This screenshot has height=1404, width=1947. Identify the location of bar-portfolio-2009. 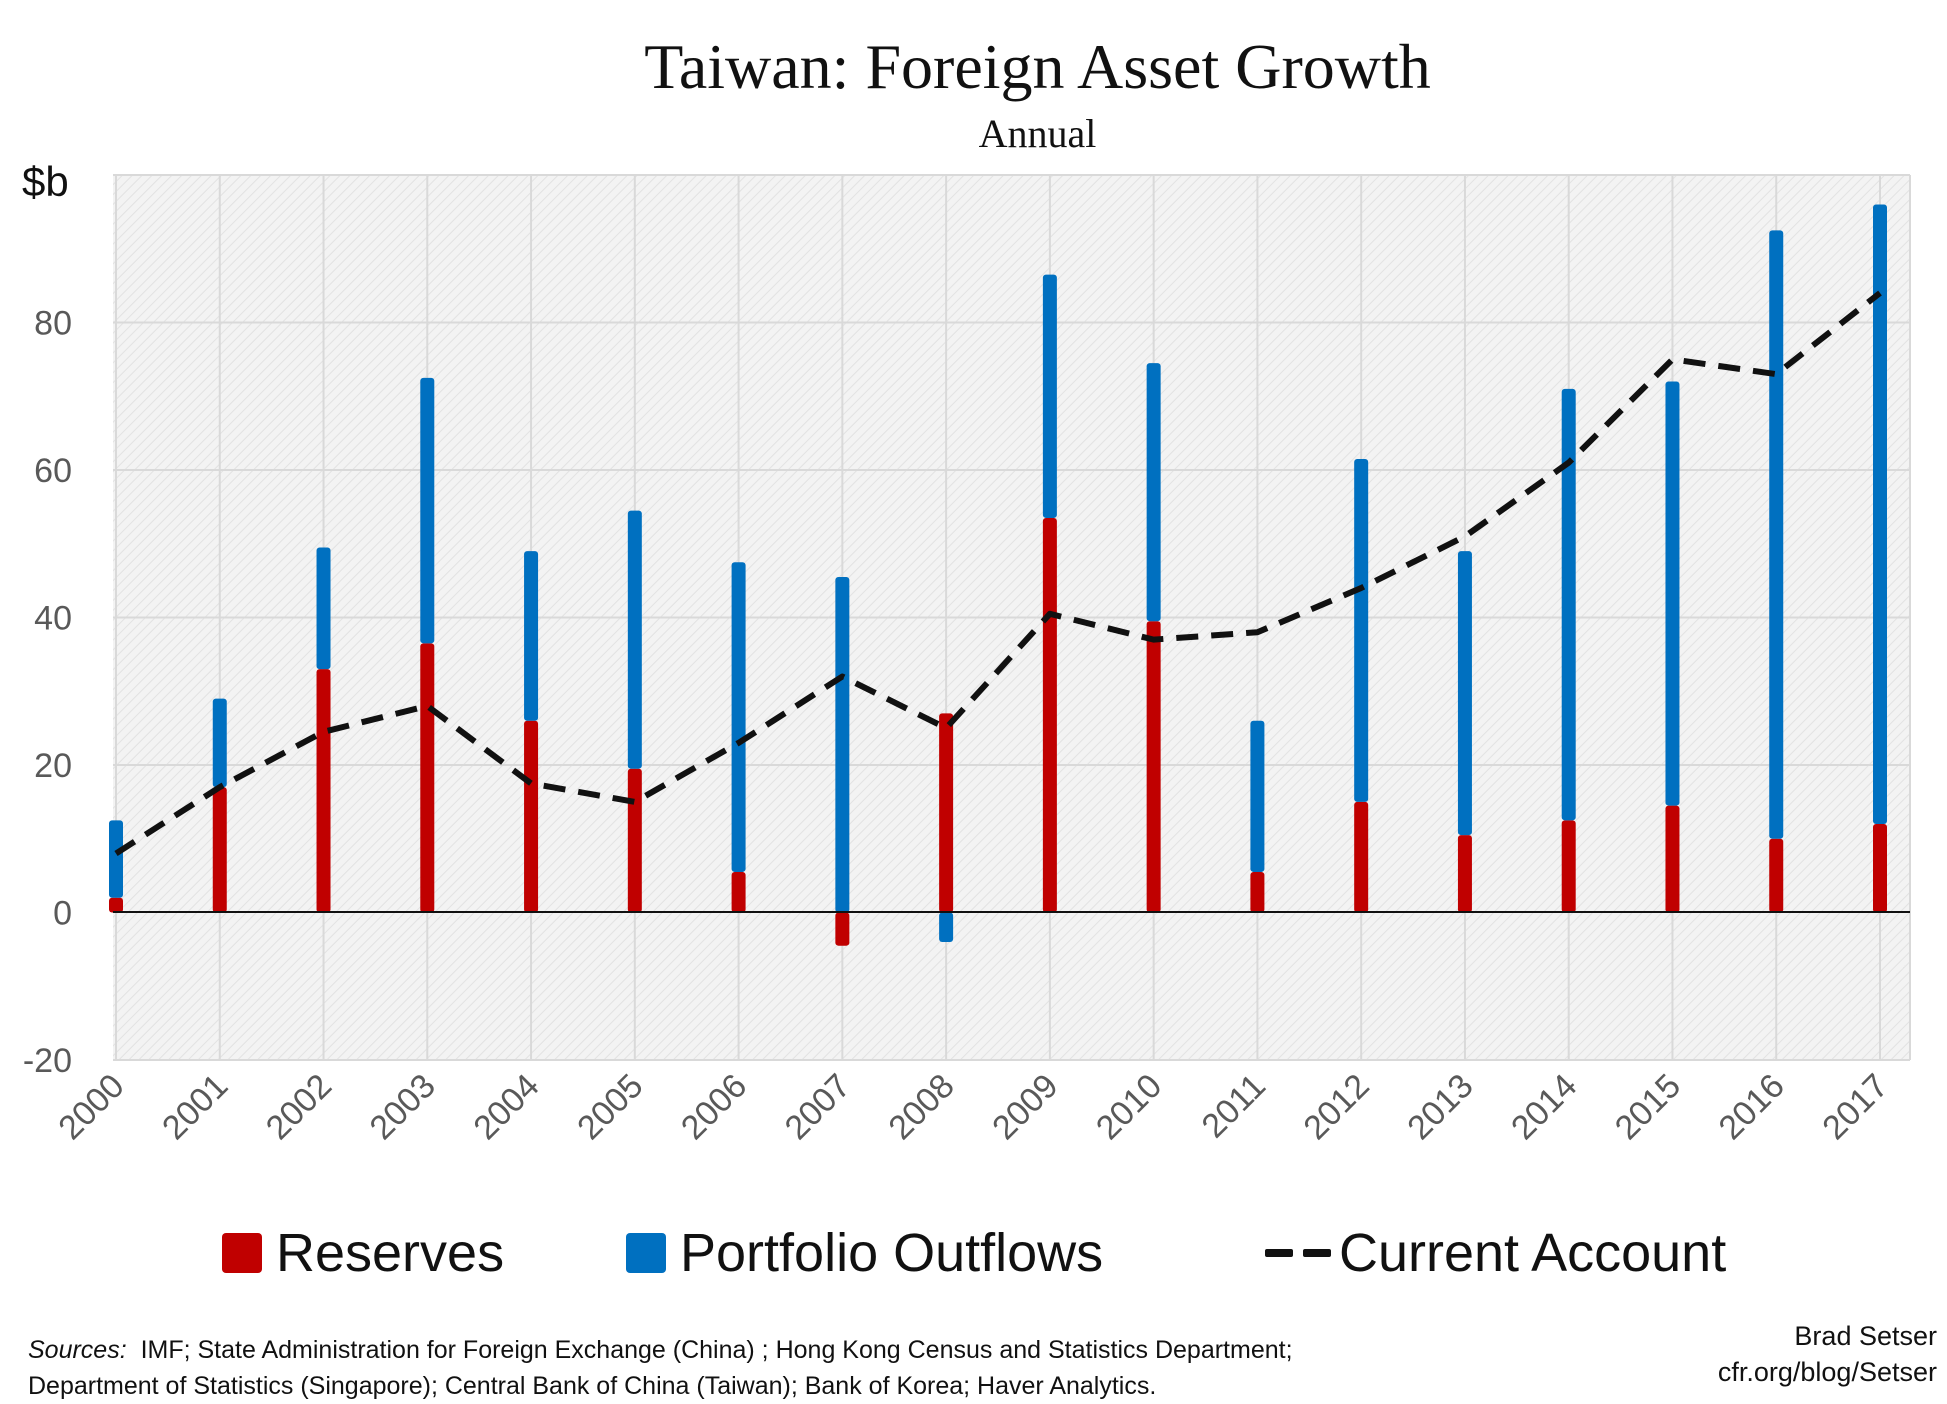
(1049, 396).